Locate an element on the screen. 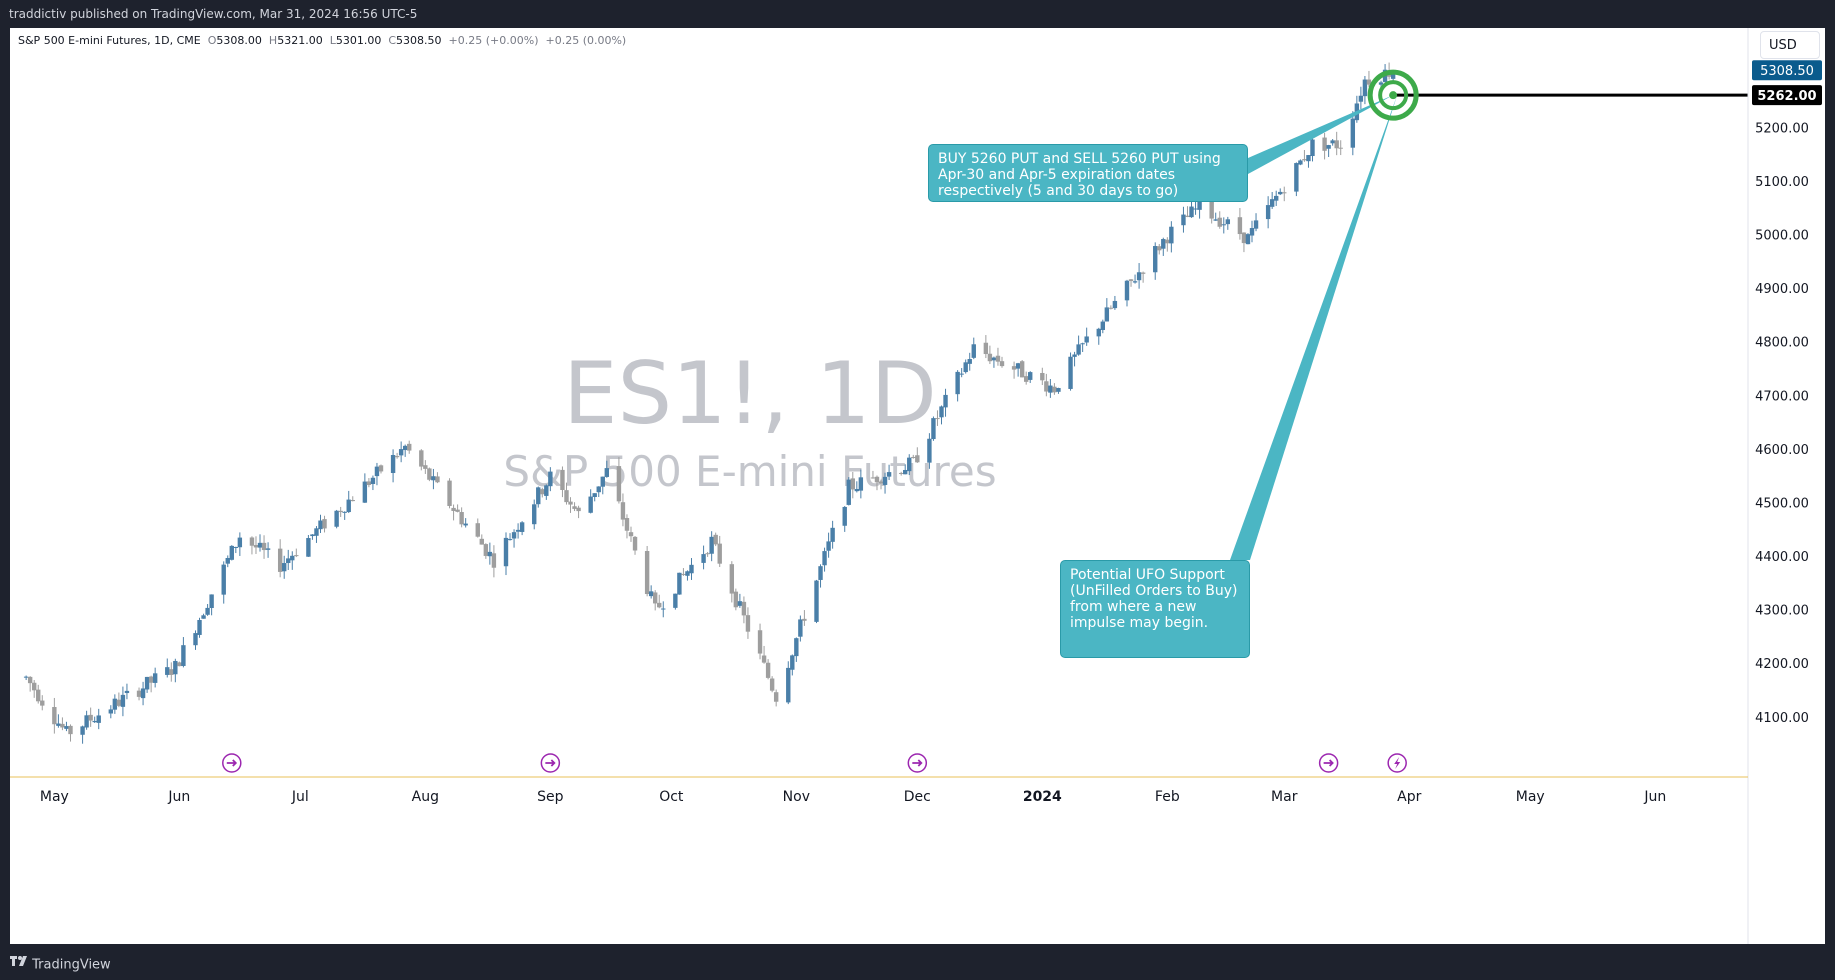 The width and height of the screenshot is (1835, 980). callout-pointer-support is located at coordinates (1314, 327).